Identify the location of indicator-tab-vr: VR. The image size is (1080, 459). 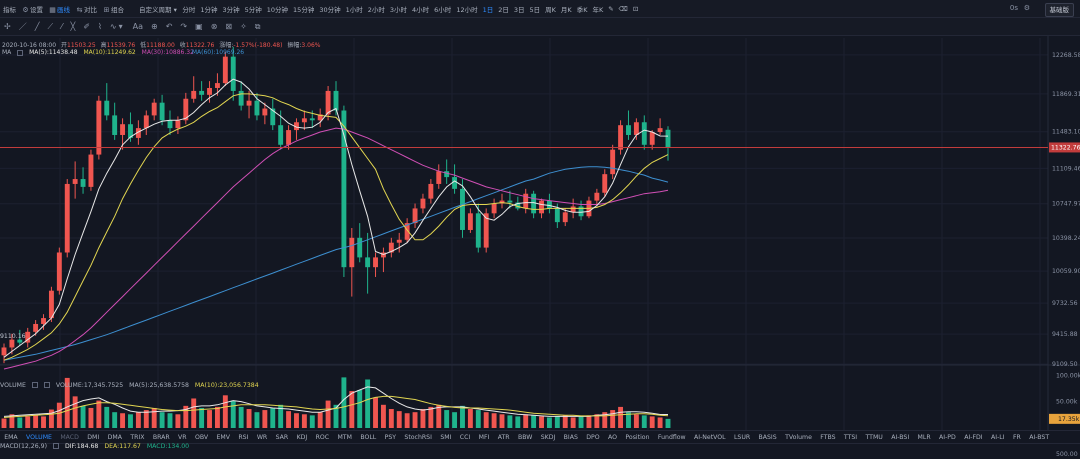
(182, 437).